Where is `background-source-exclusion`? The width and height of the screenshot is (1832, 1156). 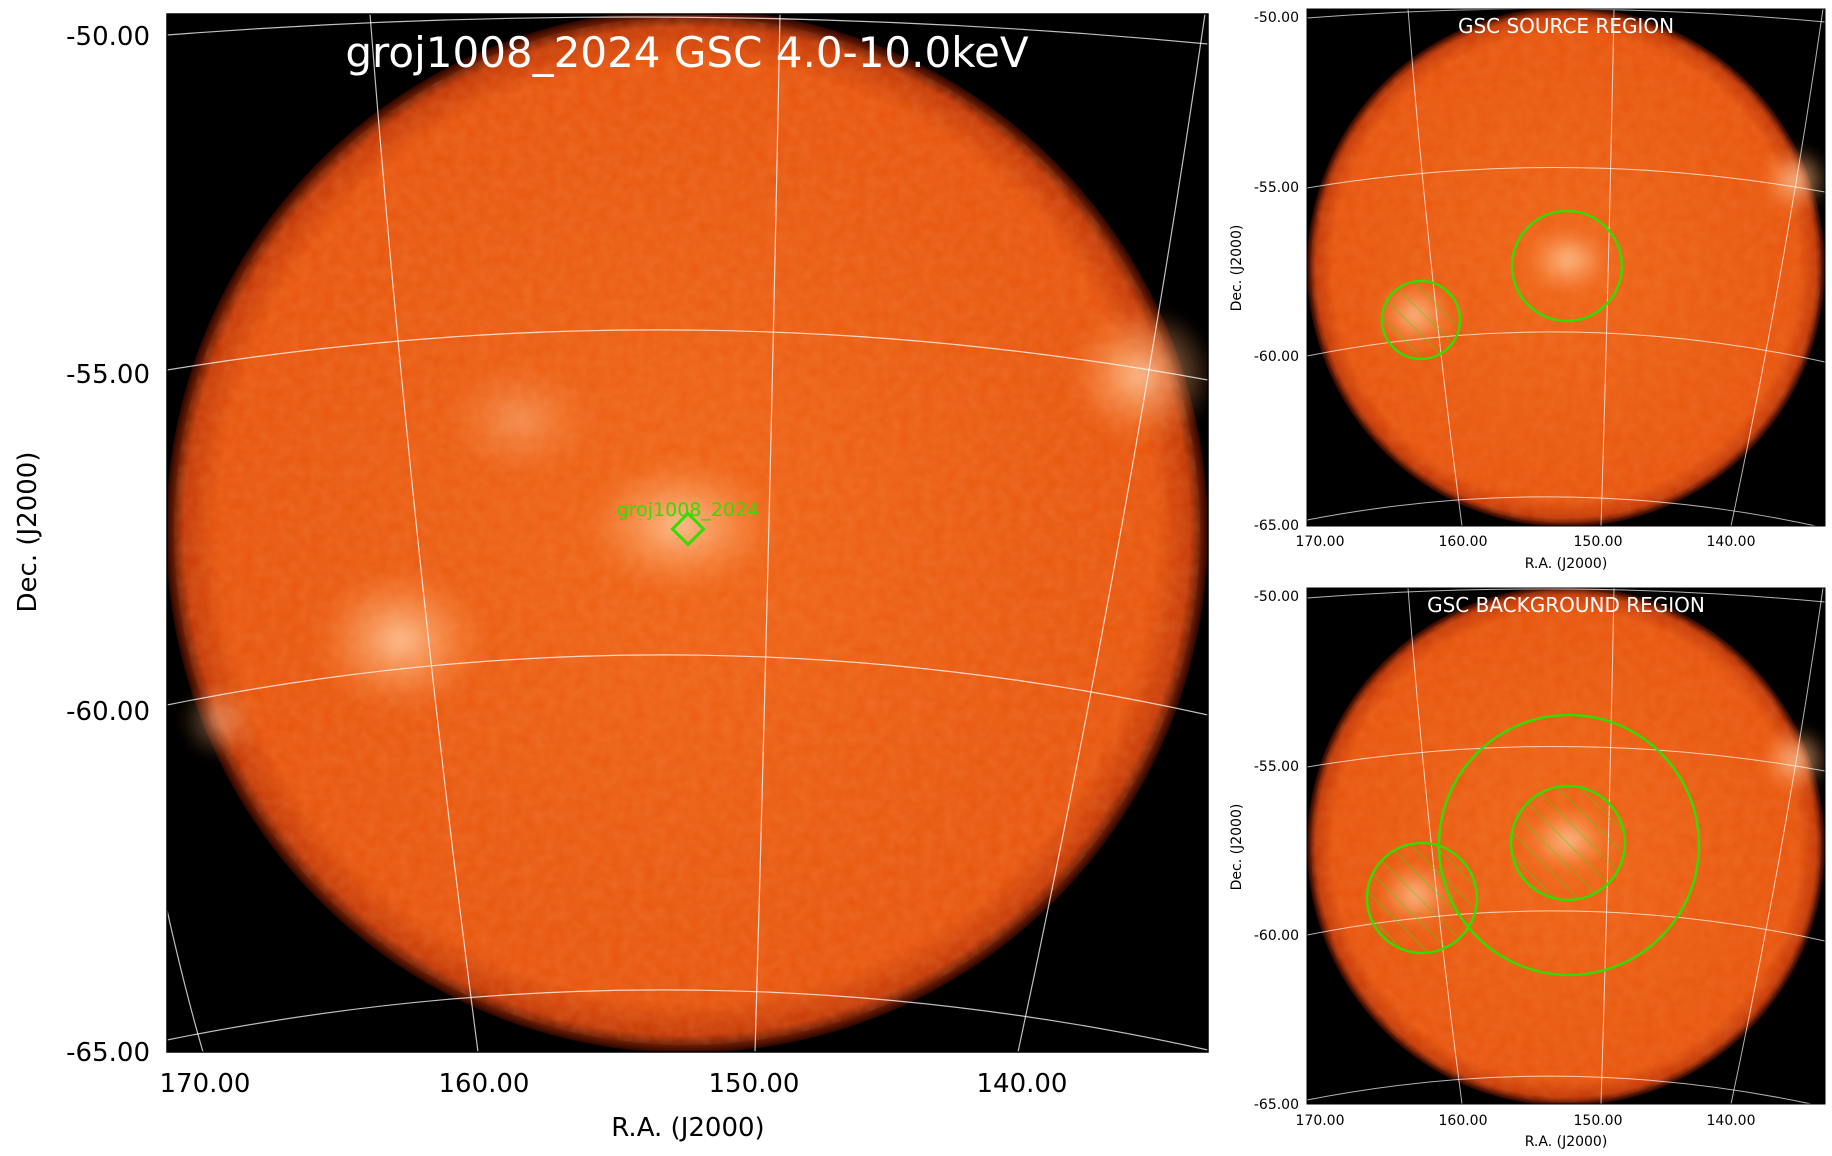 background-source-exclusion is located at coordinates (1568, 843).